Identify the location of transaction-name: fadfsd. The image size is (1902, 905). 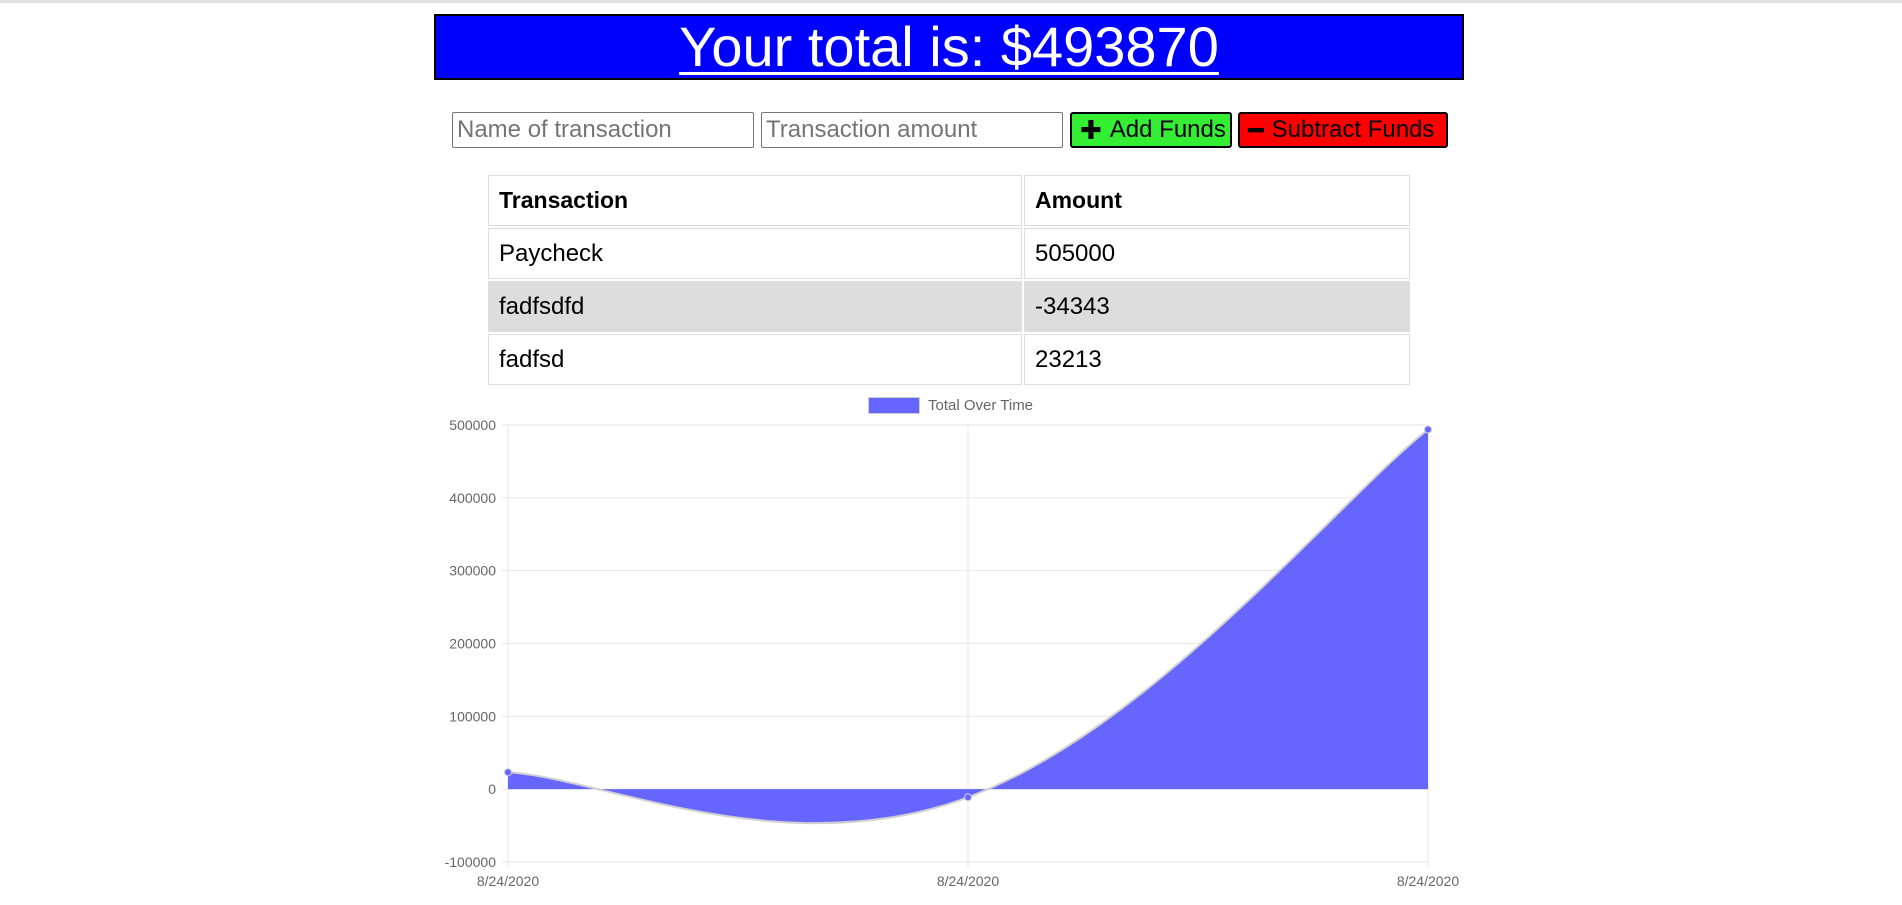
(755, 359).